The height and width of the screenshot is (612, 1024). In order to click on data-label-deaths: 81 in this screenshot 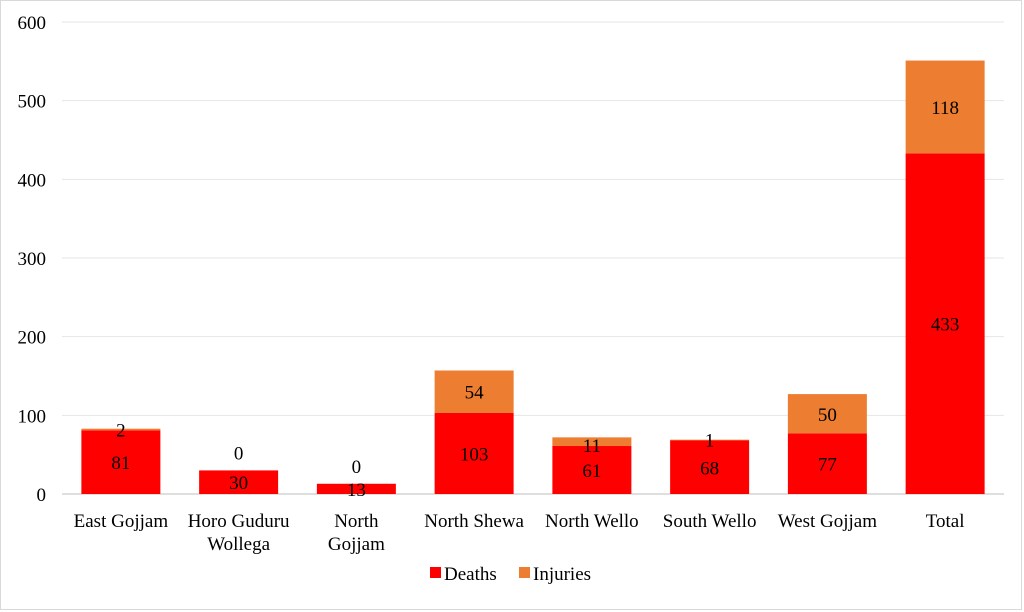, I will do `click(120, 463)`.